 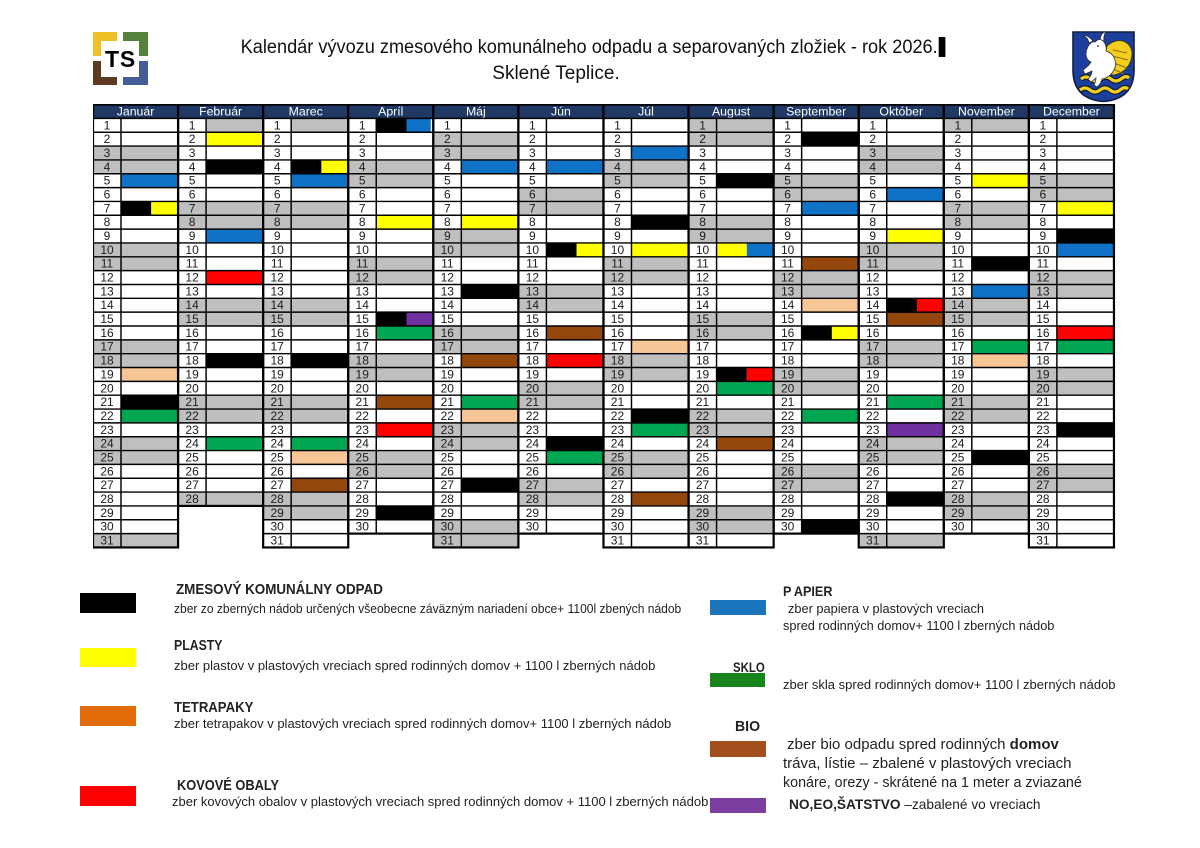 I want to click on svg-text: 12, so click(x=533, y=278).